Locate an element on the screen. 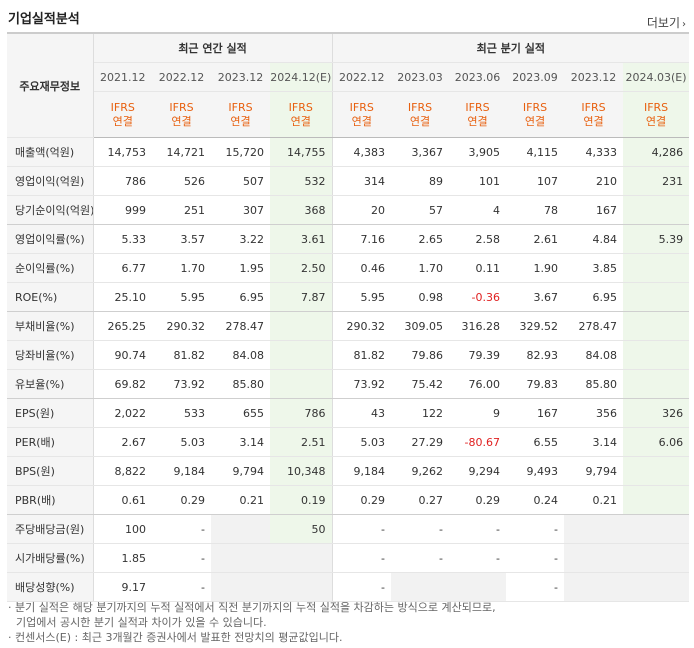 Image resolution: width=694 pixels, height=648 pixels. value-cell: 0.11 is located at coordinates (478, 268).